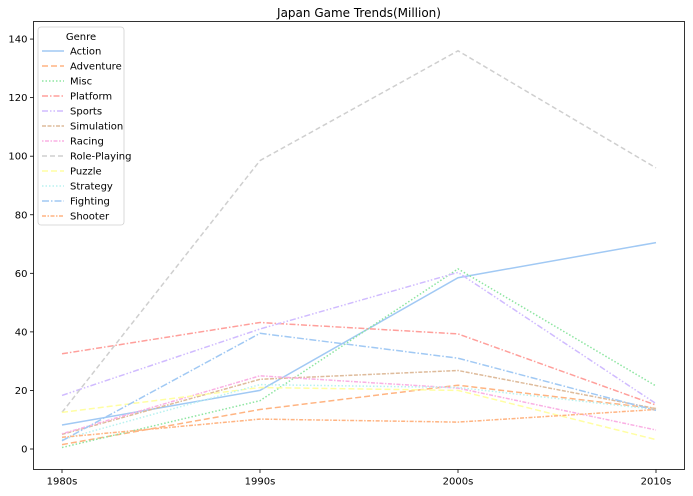  What do you see at coordinates (260, 482) in the screenshot?
I see `x-tick-label: 1990s` at bounding box center [260, 482].